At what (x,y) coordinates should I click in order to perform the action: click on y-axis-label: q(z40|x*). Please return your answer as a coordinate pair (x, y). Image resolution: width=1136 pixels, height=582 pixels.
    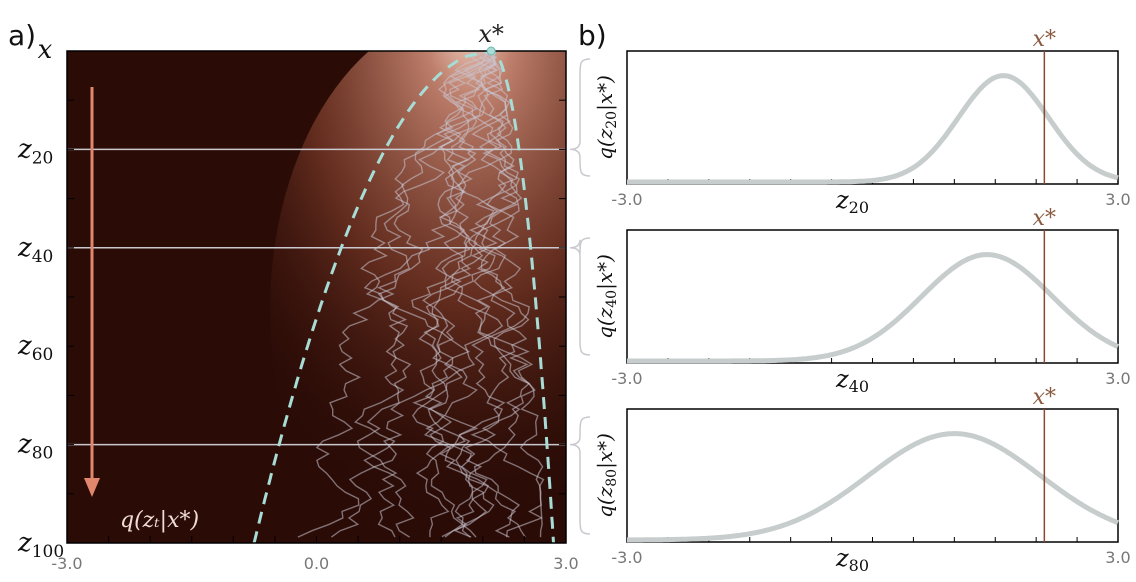
    Looking at the image, I should click on (606, 296).